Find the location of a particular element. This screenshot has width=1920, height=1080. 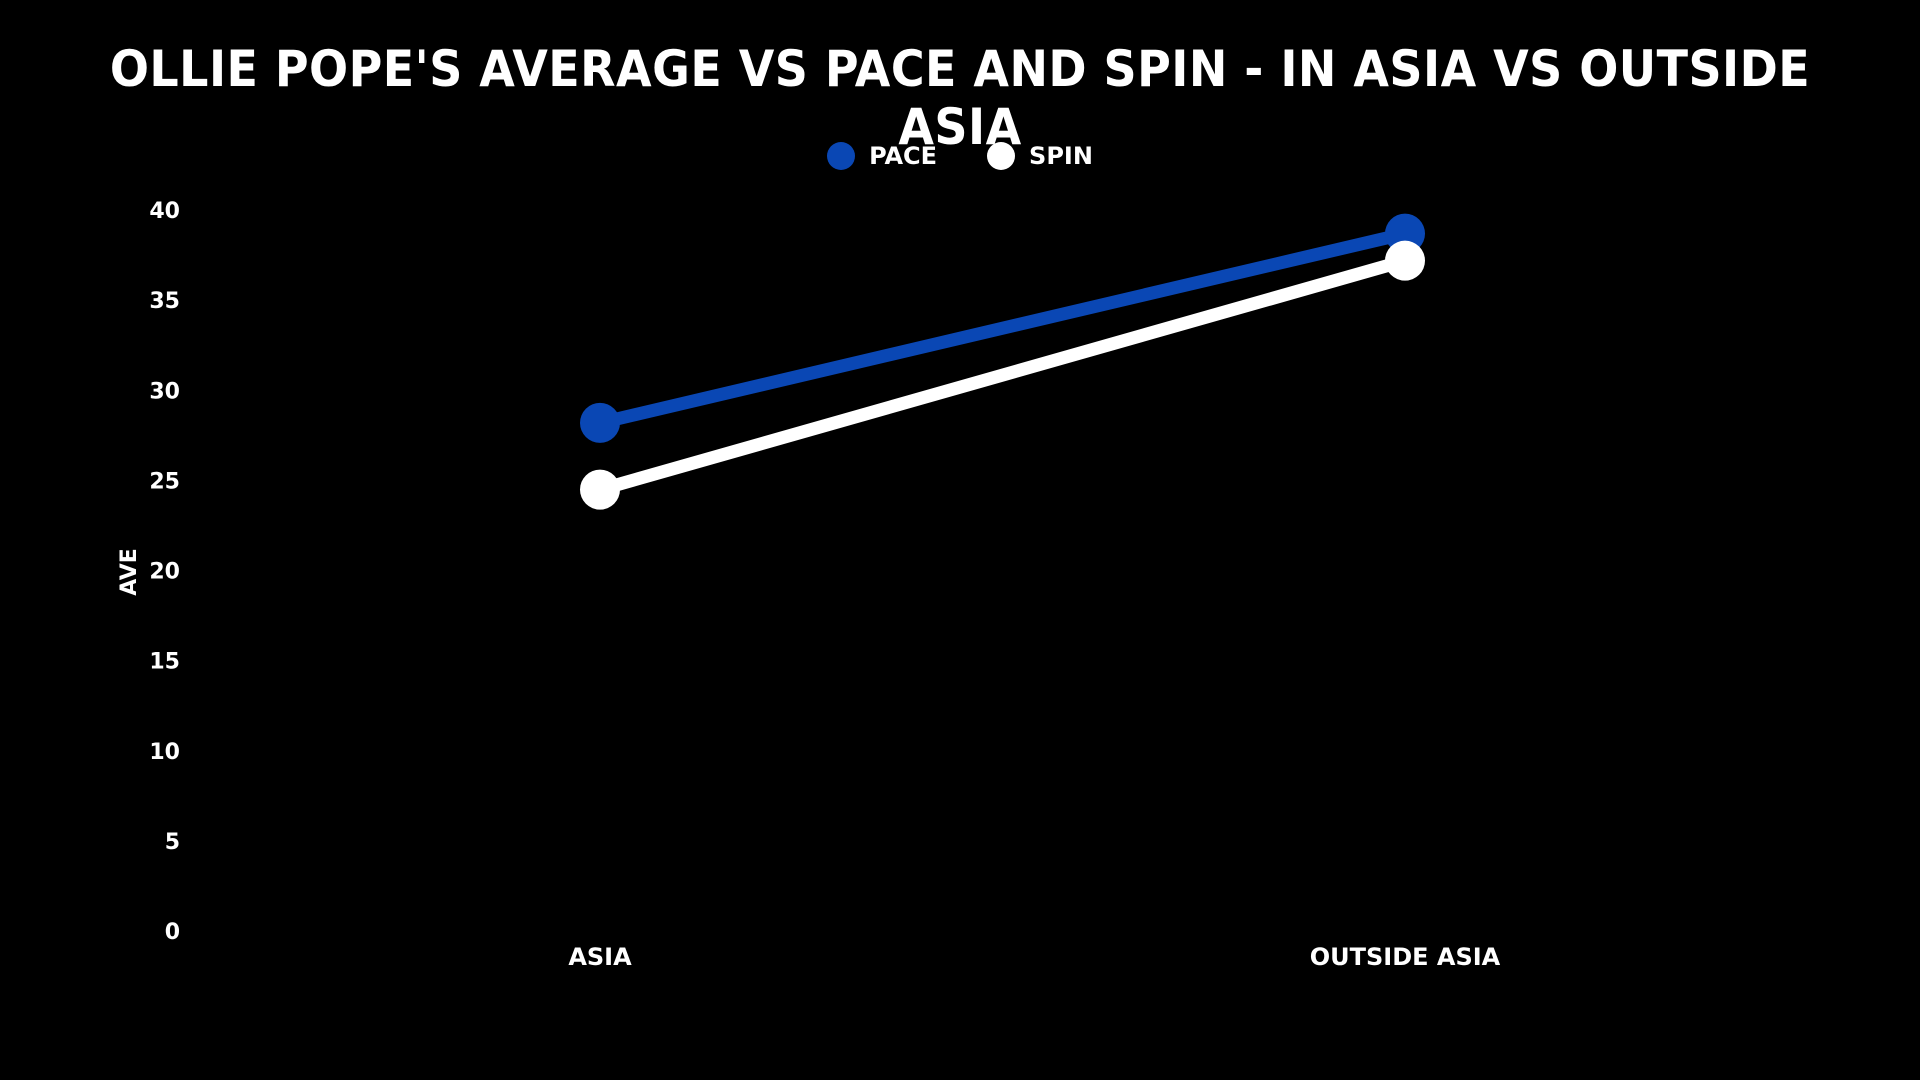

series-layer is located at coordinates (1002, 361).